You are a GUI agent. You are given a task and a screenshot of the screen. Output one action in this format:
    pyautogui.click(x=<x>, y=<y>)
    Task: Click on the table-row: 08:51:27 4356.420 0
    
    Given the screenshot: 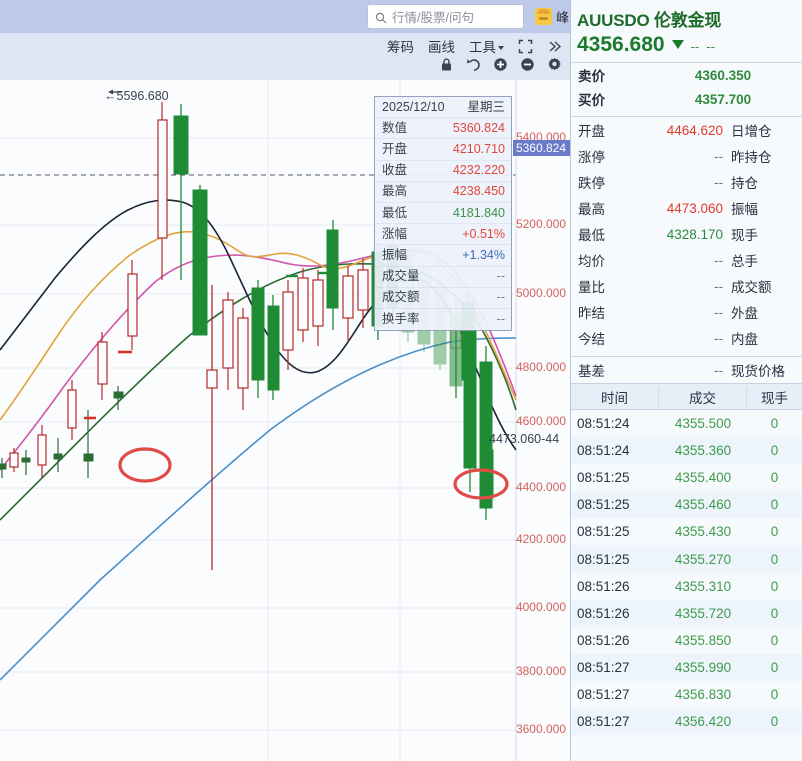 What is the action you would take?
    pyautogui.click(x=686, y=722)
    